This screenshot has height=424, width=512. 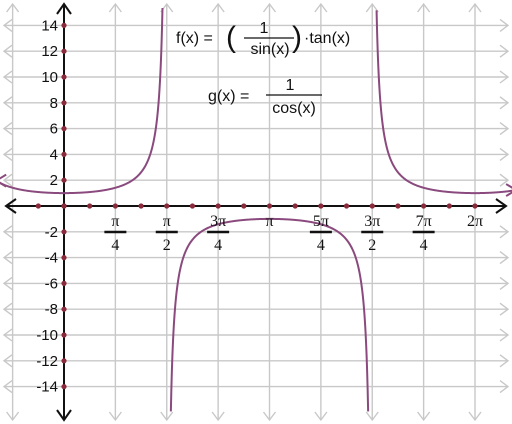 I want to click on y-tick-label: 6, so click(x=54, y=129).